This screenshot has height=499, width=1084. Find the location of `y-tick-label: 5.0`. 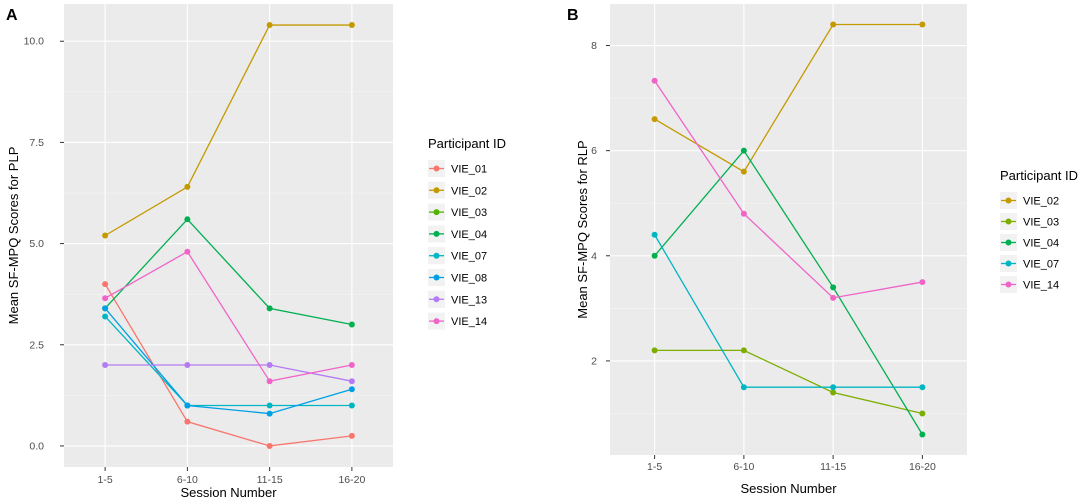

y-tick-label: 5.0 is located at coordinates (36, 244).